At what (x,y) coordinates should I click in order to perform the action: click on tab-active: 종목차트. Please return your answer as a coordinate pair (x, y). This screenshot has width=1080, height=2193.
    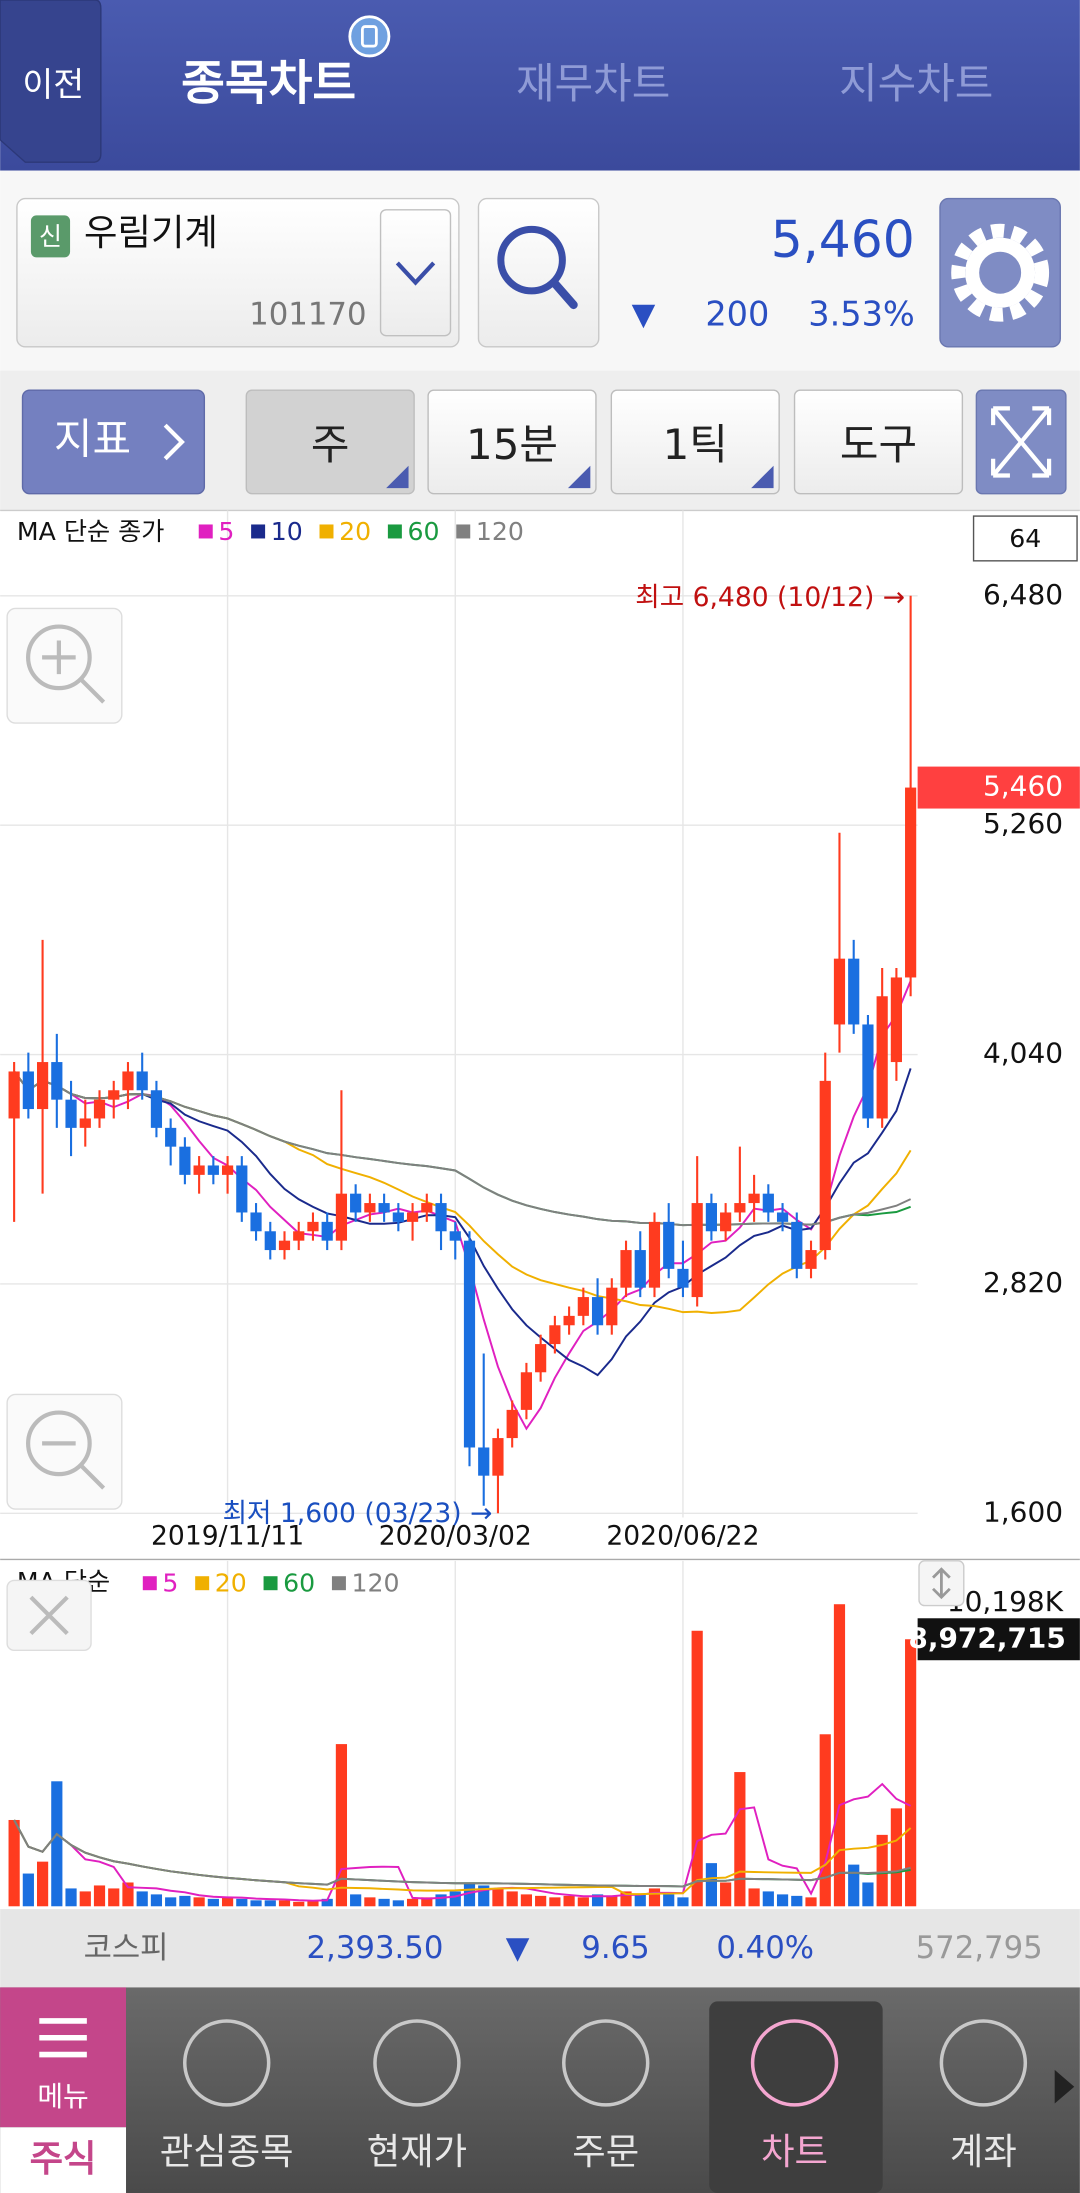
    Looking at the image, I should click on (268, 84).